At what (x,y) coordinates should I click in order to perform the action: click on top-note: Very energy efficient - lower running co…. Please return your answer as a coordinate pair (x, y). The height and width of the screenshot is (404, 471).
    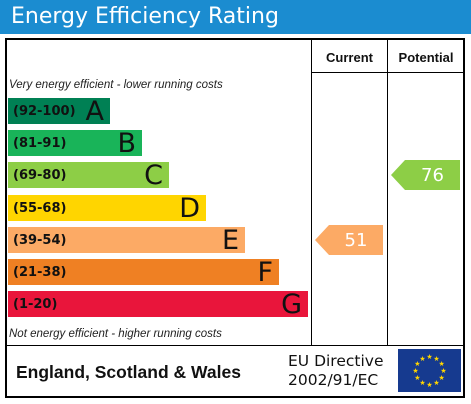
    Looking at the image, I should click on (116, 85).